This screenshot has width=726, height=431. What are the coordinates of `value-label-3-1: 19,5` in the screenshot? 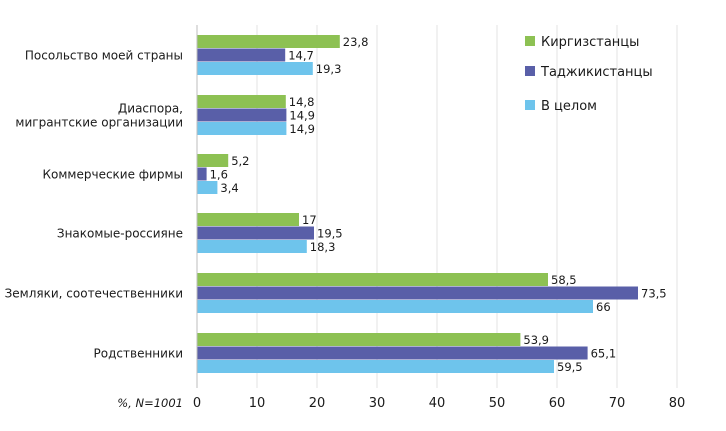 It's located at (330, 233).